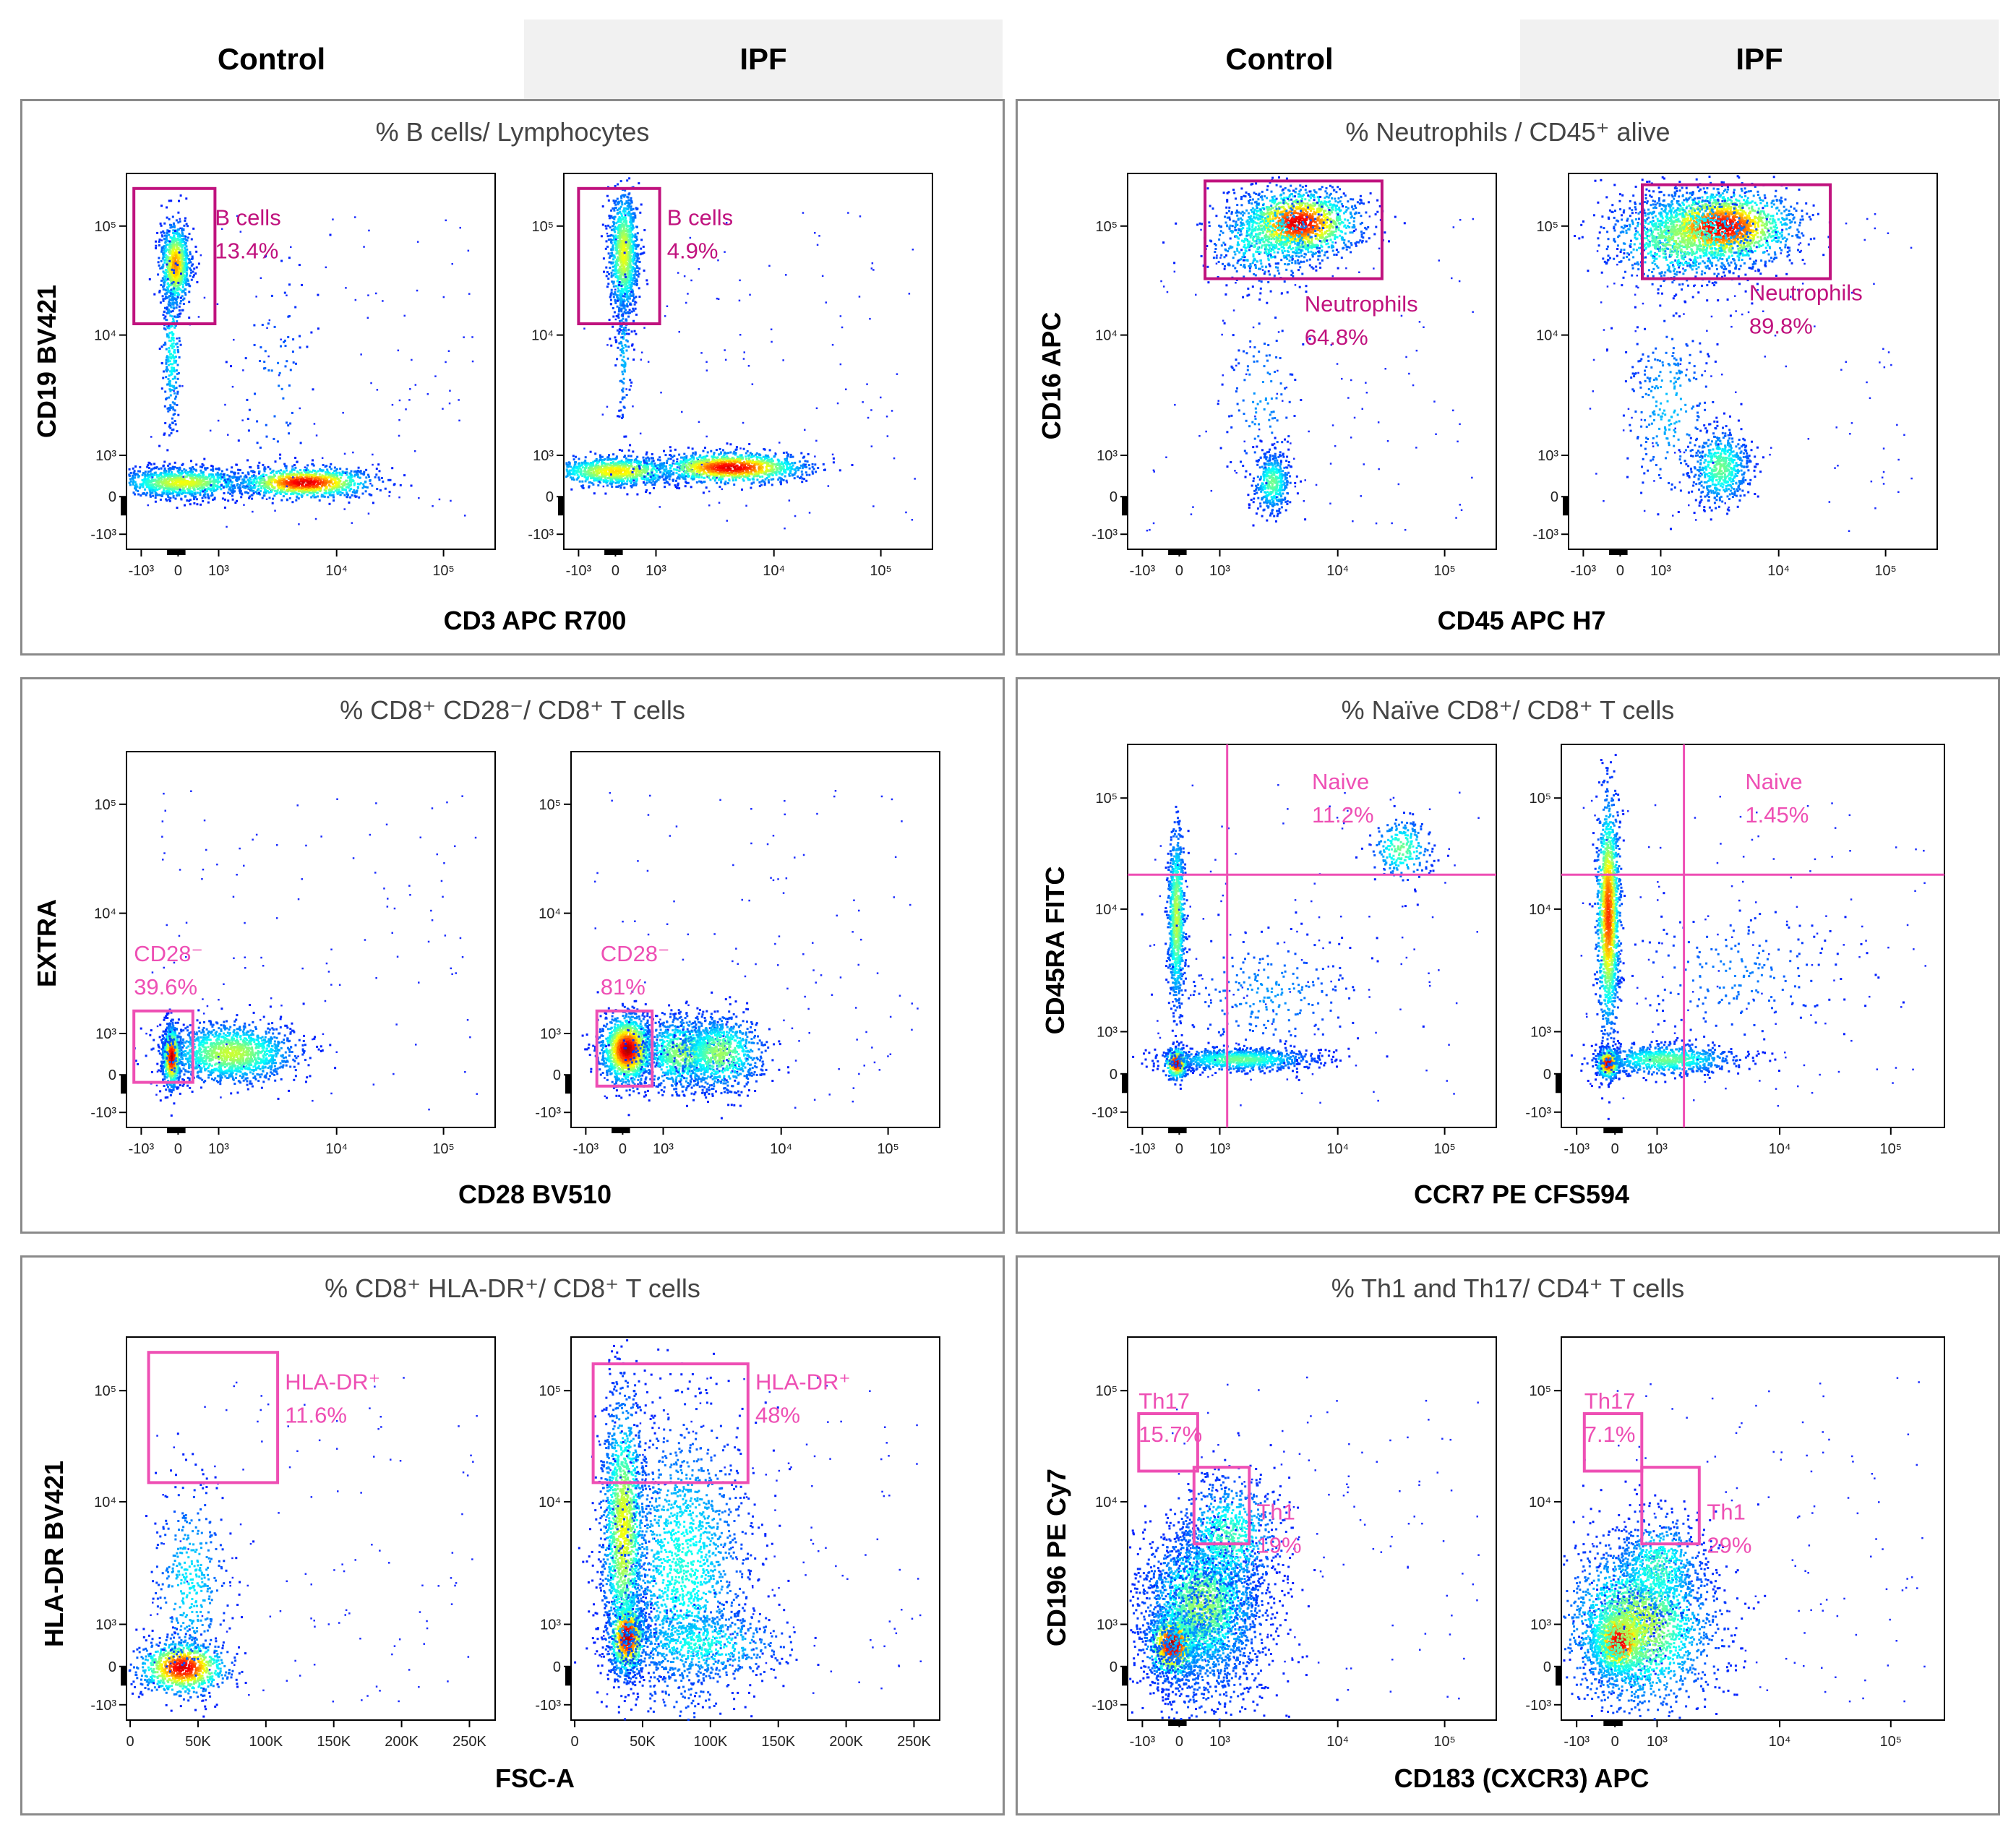 The image size is (2016, 1835). I want to click on title-th: % Th1 and Th17/ CD4⁺ T cells, so click(1508, 1288).